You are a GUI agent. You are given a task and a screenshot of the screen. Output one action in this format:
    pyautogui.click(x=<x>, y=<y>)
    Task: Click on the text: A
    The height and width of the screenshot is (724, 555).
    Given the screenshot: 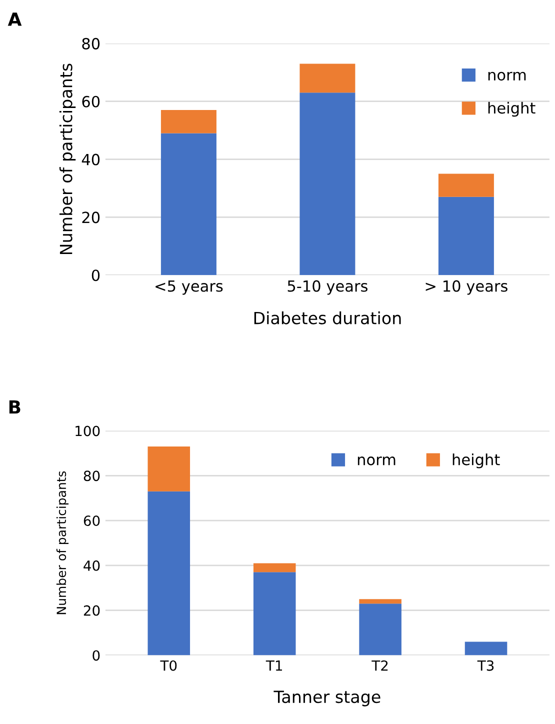 What is the action you would take?
    pyautogui.click(x=15, y=19)
    